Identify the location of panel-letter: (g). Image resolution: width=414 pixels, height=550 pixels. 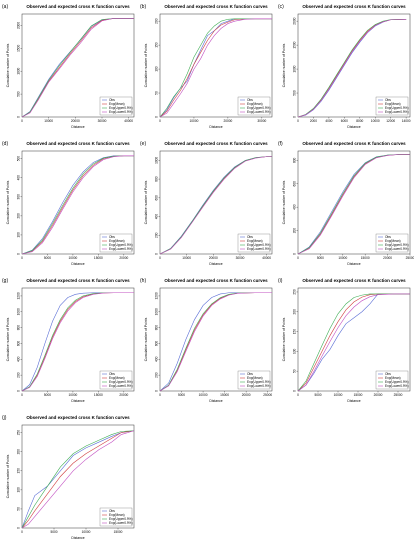
(5, 281).